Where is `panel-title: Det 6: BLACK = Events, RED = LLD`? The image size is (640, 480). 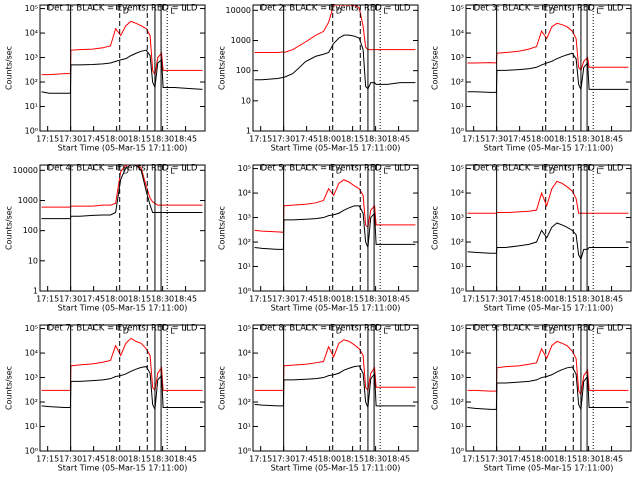 panel-title: Det 6: BLACK = Events, RED = LLD is located at coordinates (549, 169).